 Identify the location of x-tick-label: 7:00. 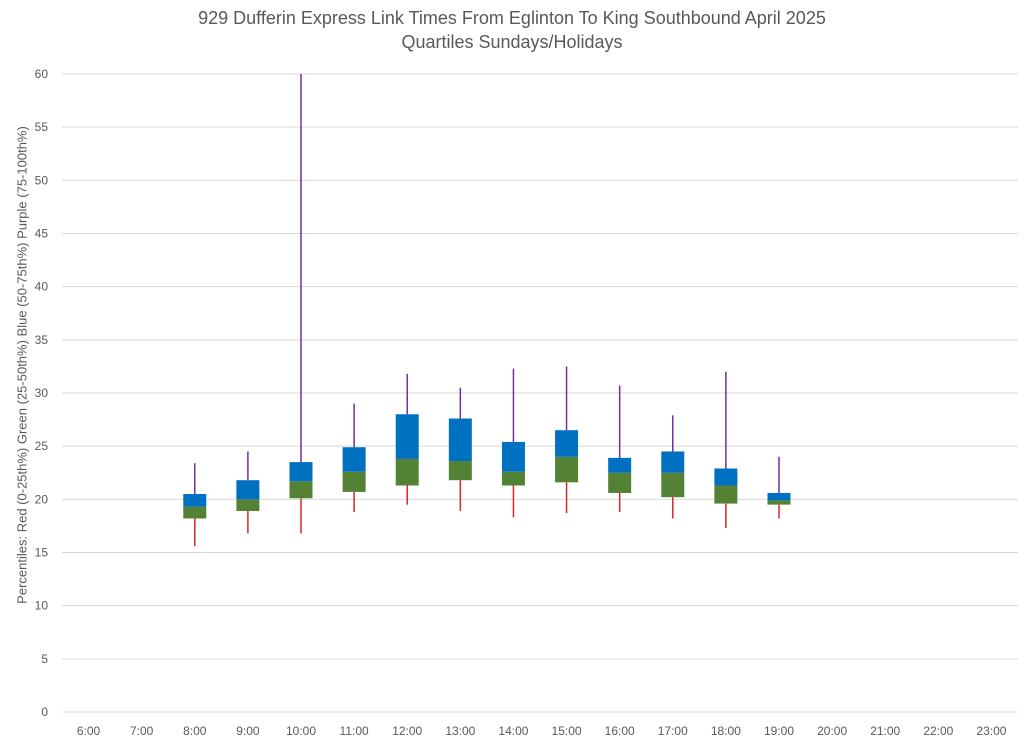
(142, 731).